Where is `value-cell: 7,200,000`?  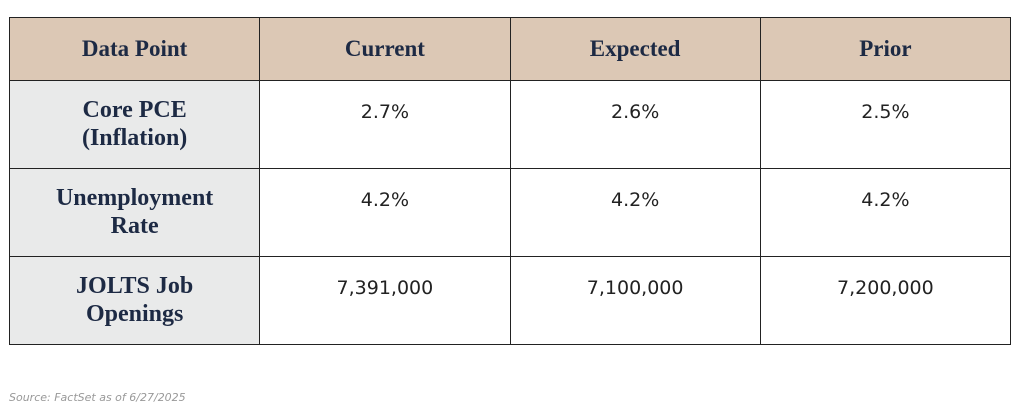
value-cell: 7,200,000 is located at coordinates (885, 300).